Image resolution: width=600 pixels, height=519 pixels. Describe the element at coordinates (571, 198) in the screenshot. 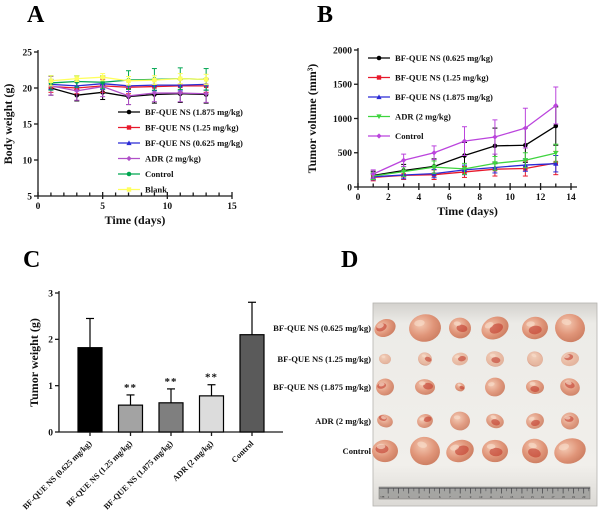

I see `x-tick-label: 14` at that location.